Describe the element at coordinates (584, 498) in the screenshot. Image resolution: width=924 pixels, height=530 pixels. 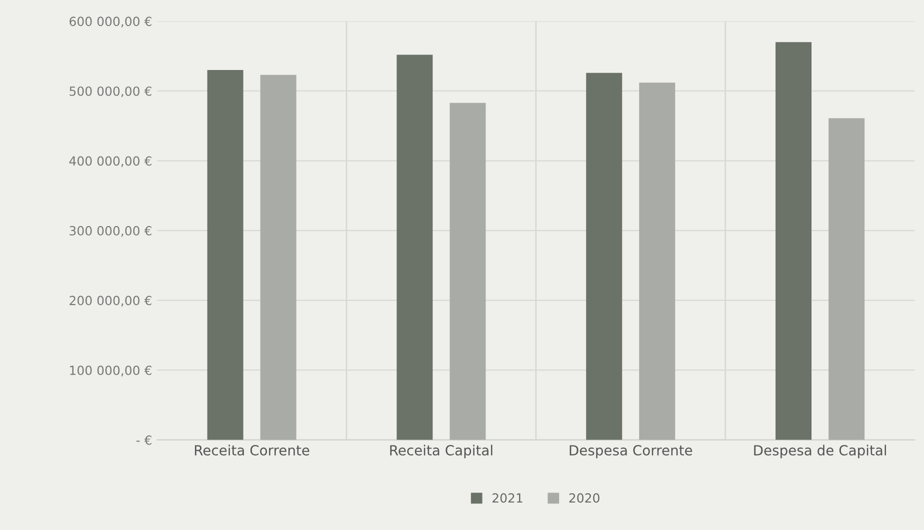
I see `legend-label: 2020` at that location.